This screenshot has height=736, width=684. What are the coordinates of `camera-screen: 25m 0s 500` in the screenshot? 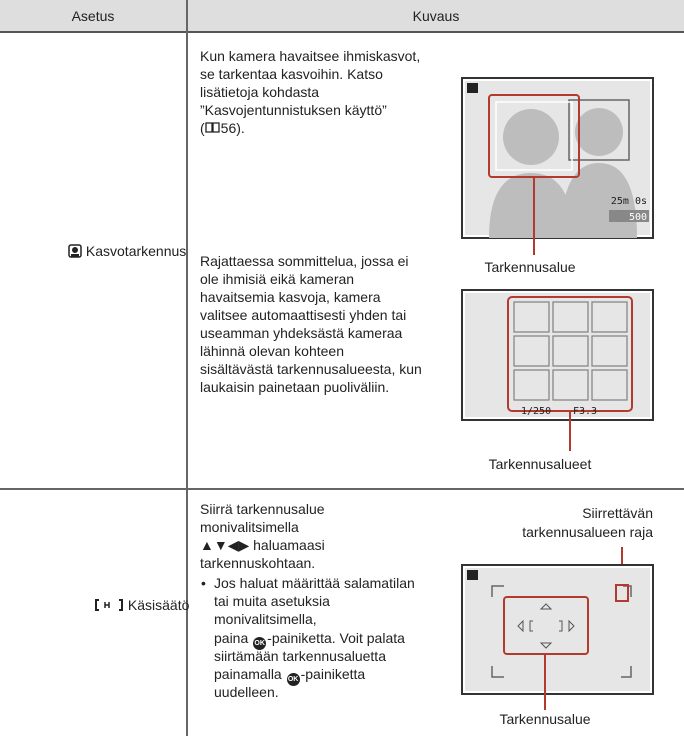 It's located at (557, 166).